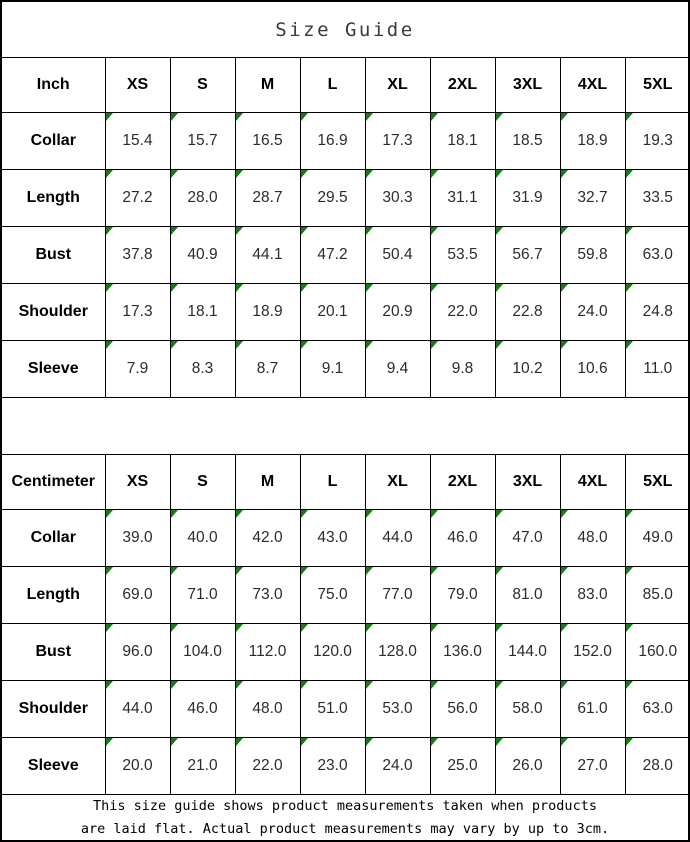  Describe the element at coordinates (268, 709) in the screenshot. I see `cm-cell-shoulder-m: 48.0` at that location.